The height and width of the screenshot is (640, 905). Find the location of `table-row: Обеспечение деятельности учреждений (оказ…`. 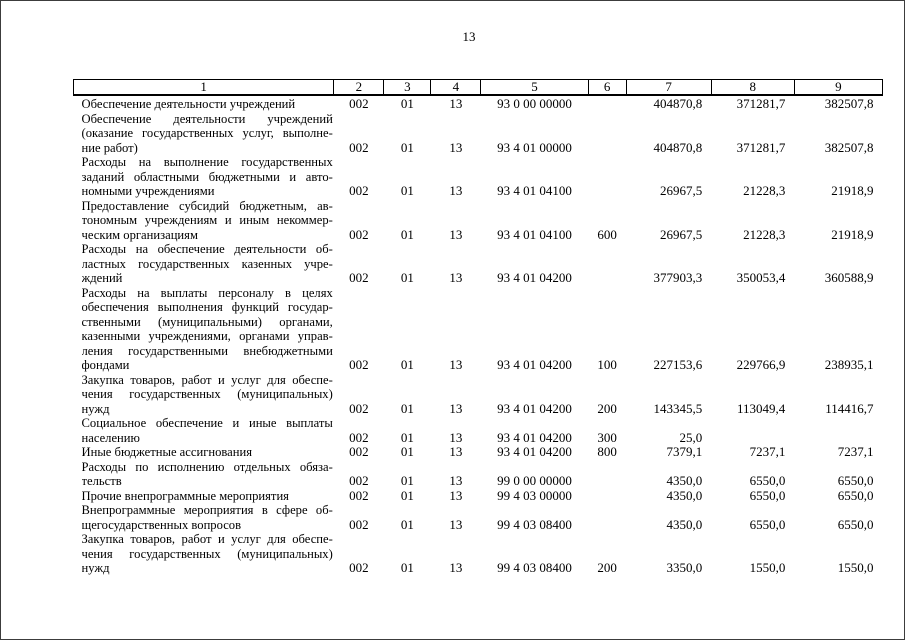

table-row: Обеспечение деятельности учреждений (оказ… is located at coordinates (478, 134).